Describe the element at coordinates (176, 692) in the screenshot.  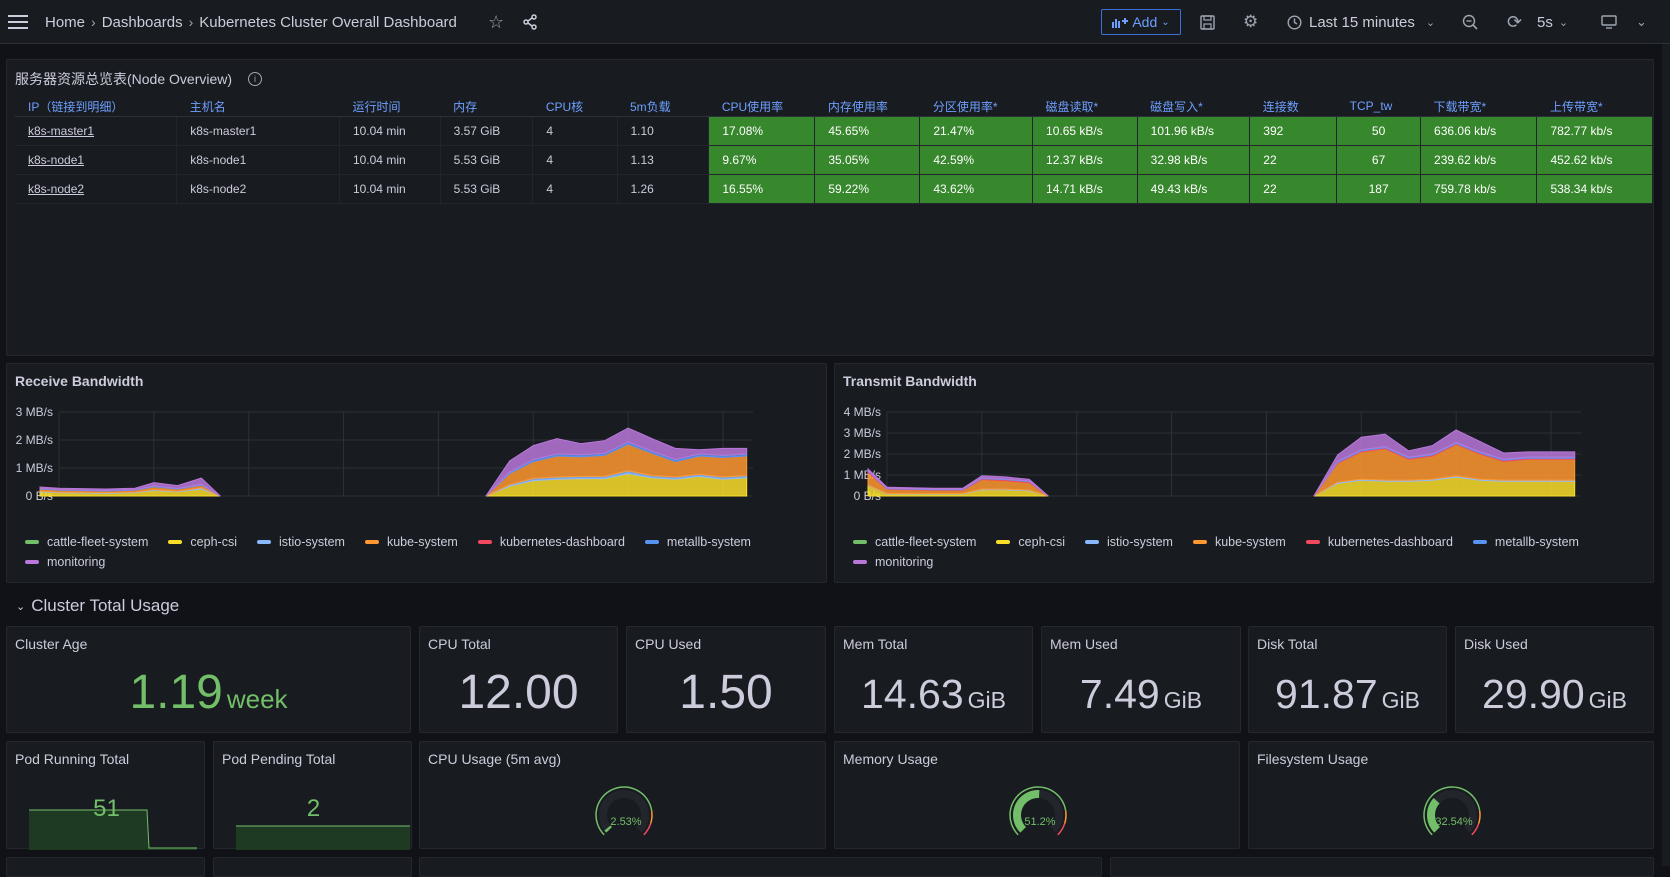
I see `stat-value: 1.19` at that location.